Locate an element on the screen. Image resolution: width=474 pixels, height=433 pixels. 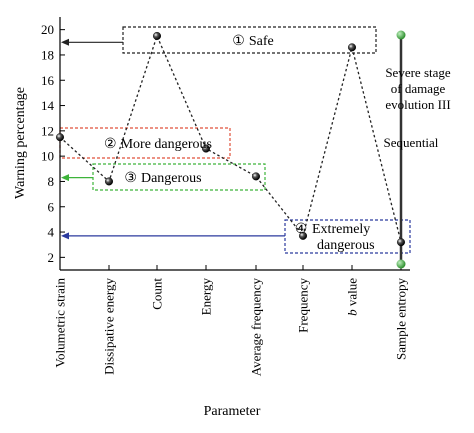
y-tick-label: 6 is located at coordinates (51, 206).